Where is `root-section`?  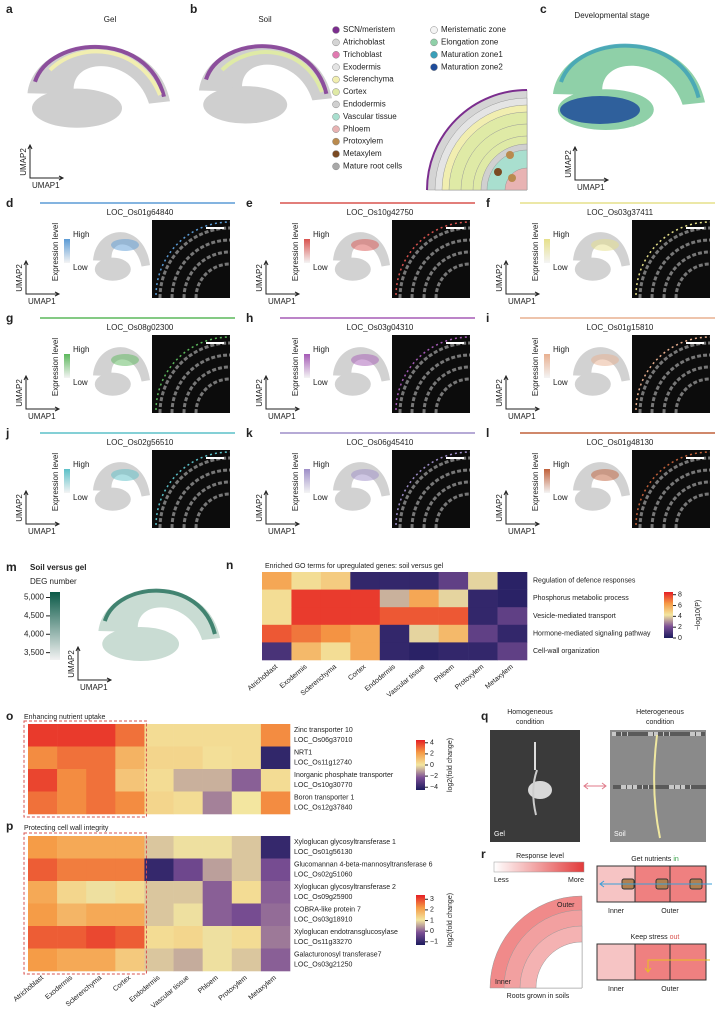 root-section is located at coordinates (516, 179).